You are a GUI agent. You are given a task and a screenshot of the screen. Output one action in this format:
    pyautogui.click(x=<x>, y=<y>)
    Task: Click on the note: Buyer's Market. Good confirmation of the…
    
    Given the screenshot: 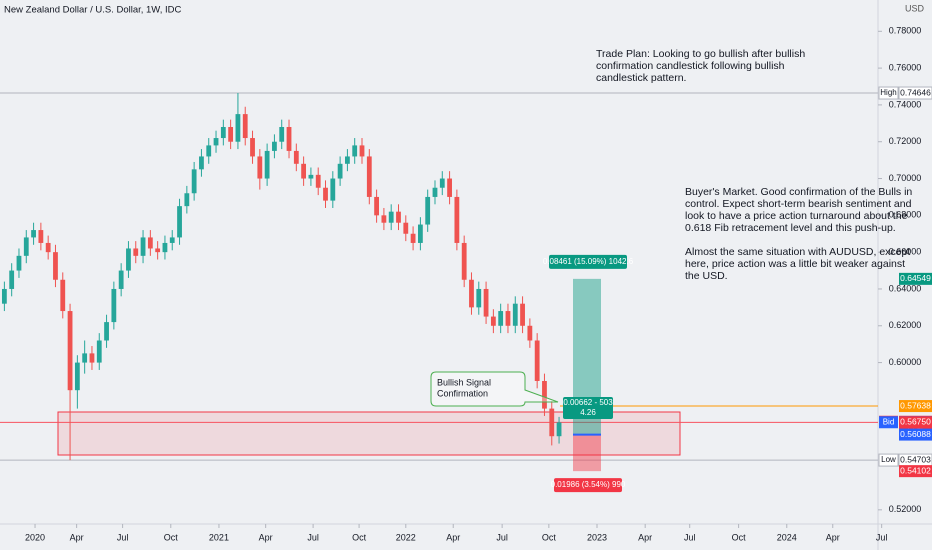 What is the action you would take?
    pyautogui.click(x=798, y=192)
    